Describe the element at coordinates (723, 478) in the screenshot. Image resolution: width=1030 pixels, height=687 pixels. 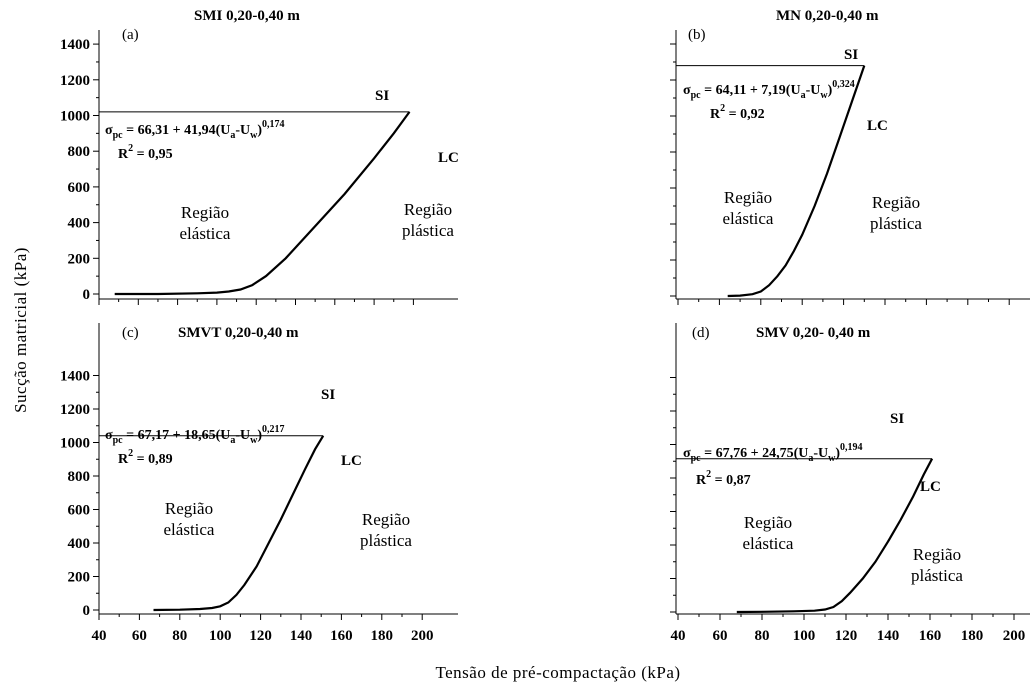
I see `r-squared: R2 = 0,87` at that location.